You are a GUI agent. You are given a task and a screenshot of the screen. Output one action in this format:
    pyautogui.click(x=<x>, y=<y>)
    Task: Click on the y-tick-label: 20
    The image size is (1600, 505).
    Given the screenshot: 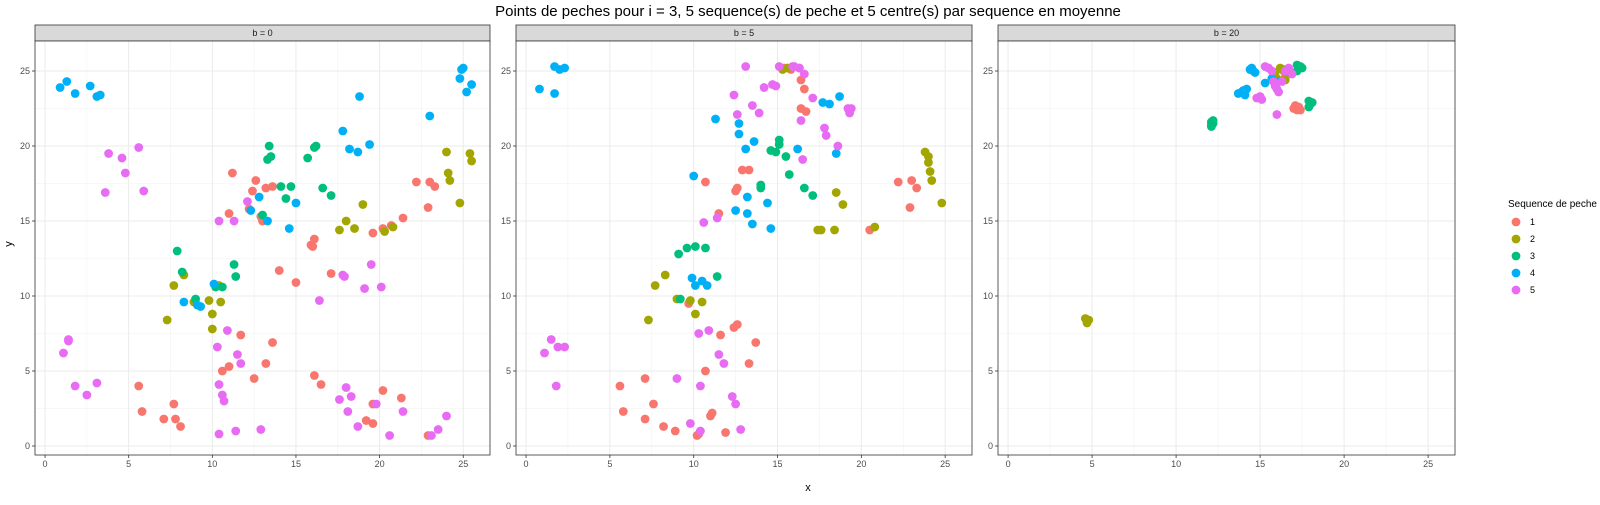 What is the action you would take?
    pyautogui.click(x=506, y=146)
    